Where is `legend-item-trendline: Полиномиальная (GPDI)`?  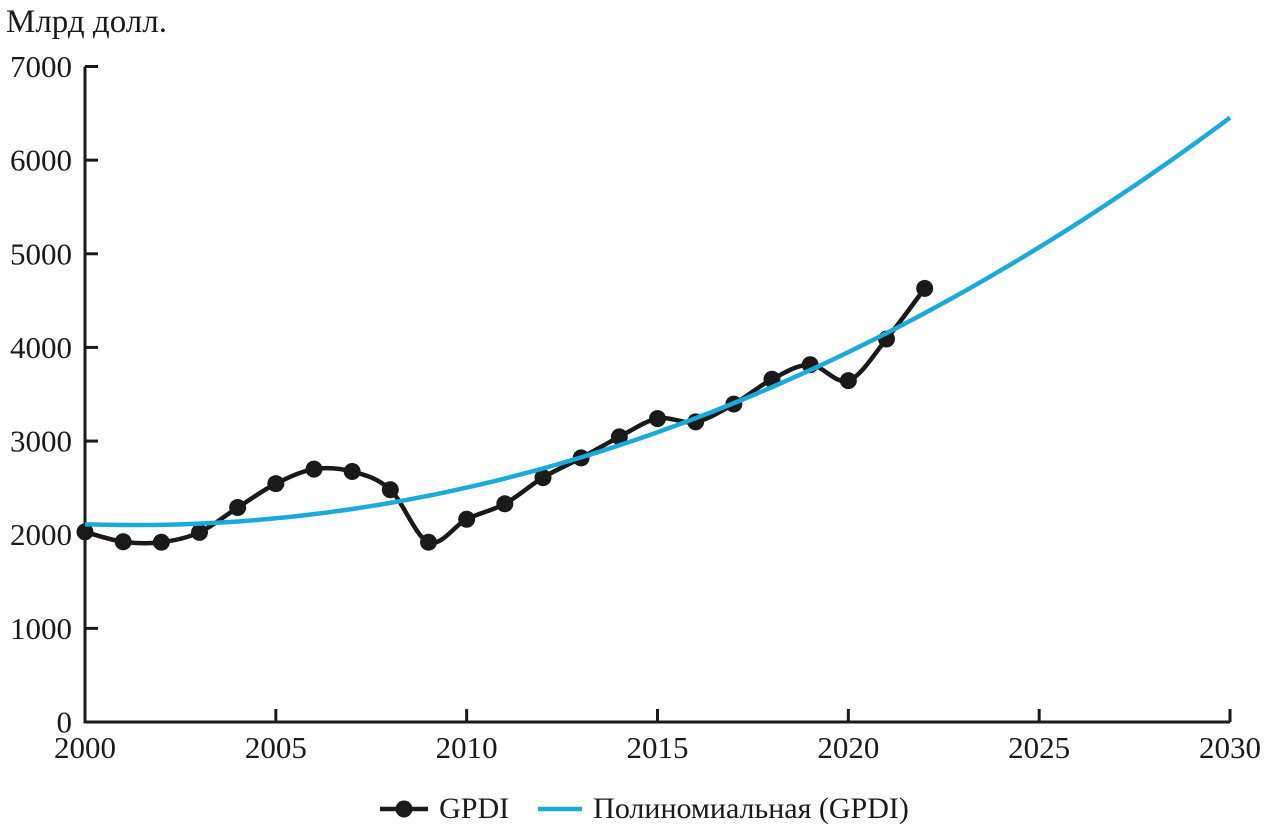
legend-item-trendline: Полиномиальная (GPDI) is located at coordinates (723, 809).